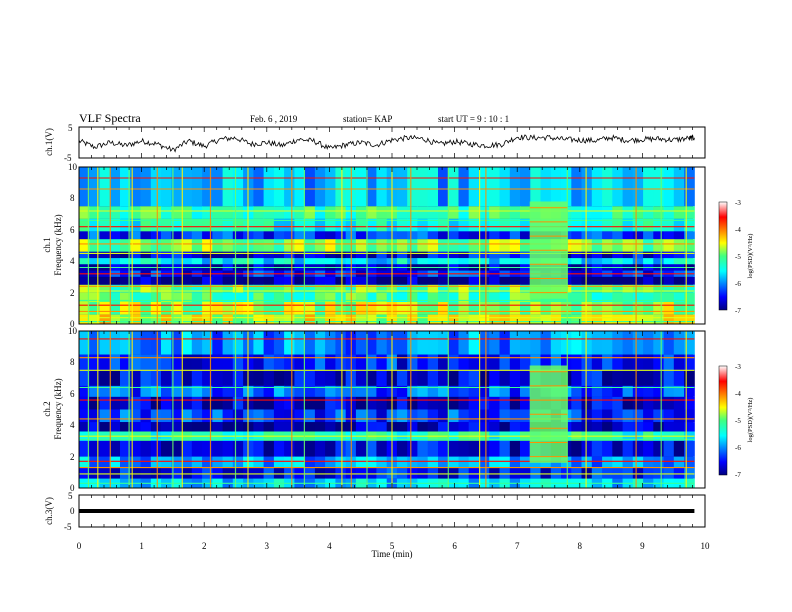 The image size is (792, 612). I want to click on ch1-colorbar-gradient, so click(723, 256).